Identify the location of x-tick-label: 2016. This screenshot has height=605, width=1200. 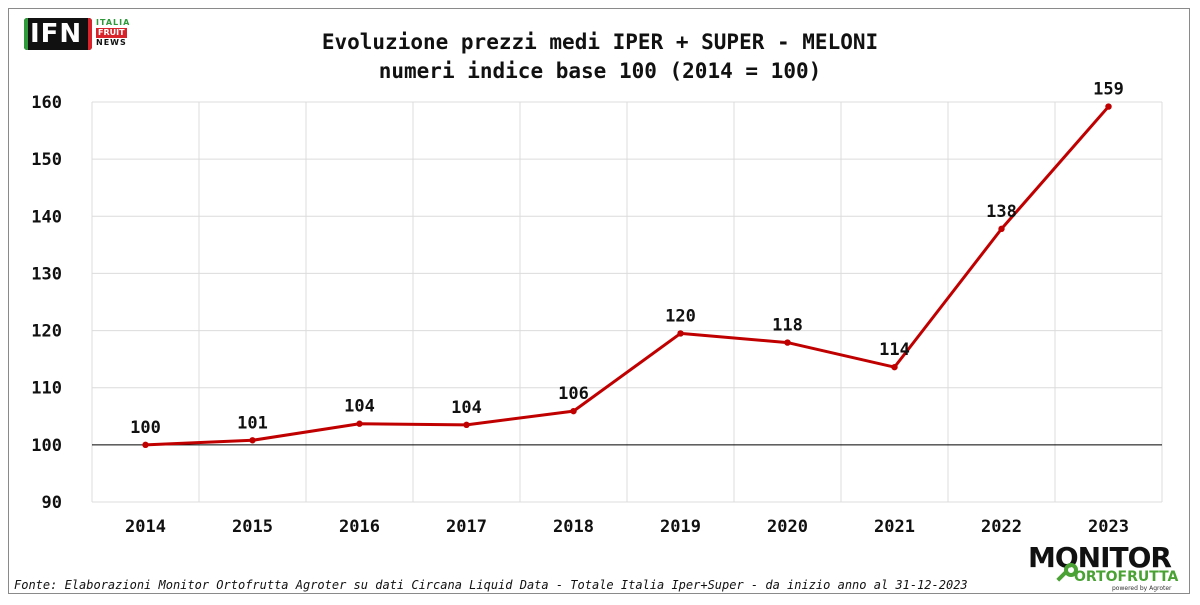
(359, 527).